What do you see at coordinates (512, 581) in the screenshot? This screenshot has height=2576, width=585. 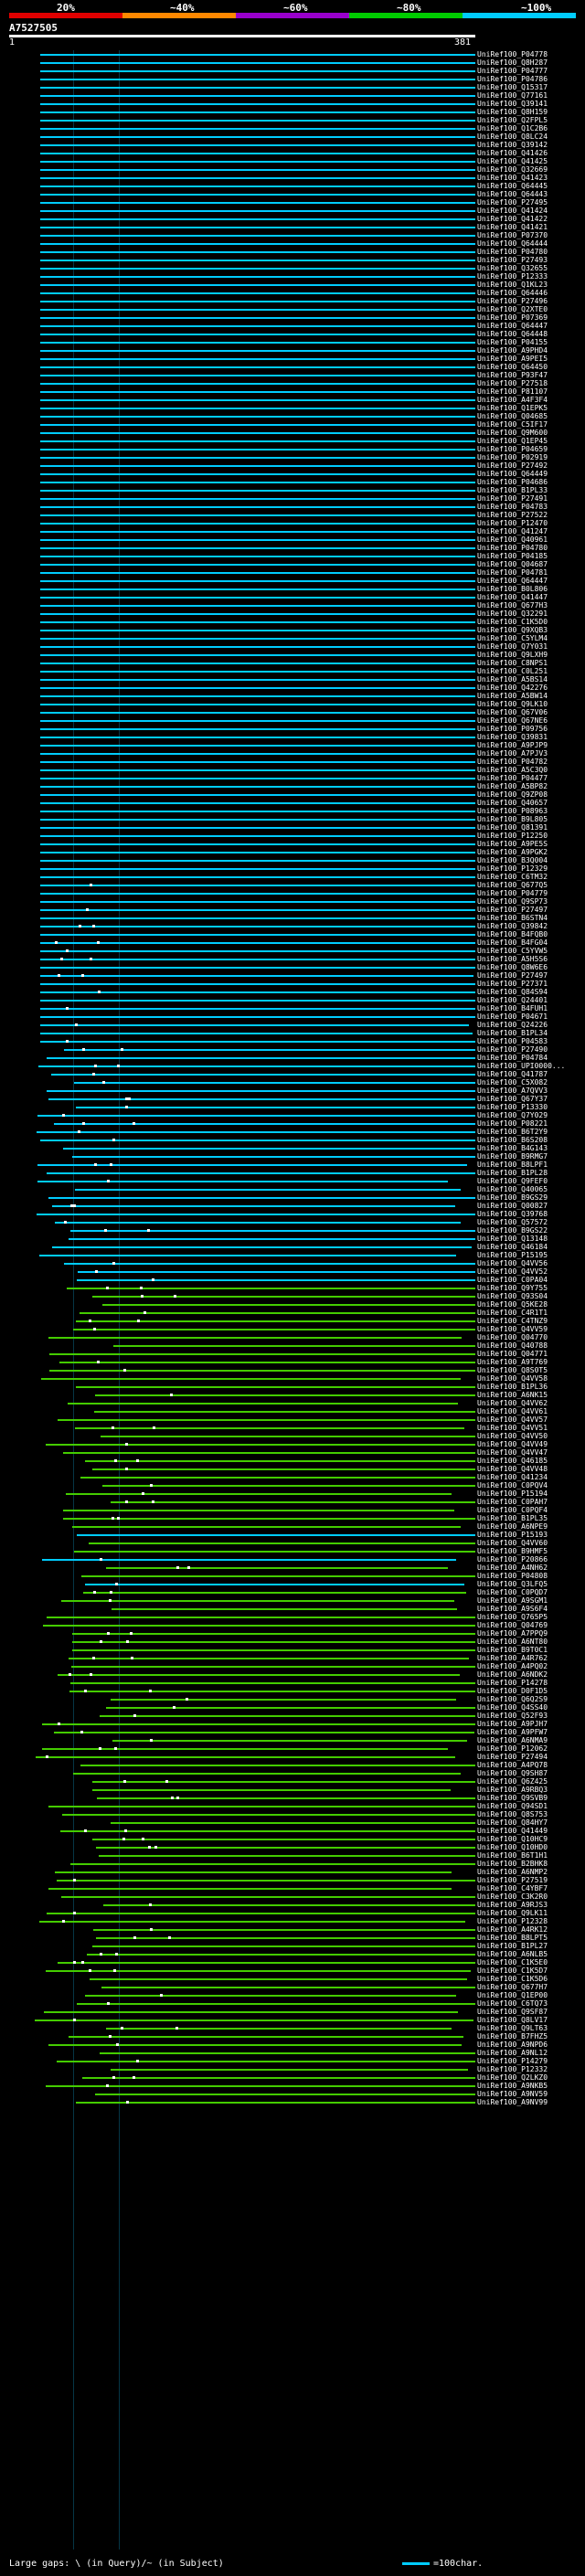 I see `hit-label: UniRef100_Q64447` at bounding box center [512, 581].